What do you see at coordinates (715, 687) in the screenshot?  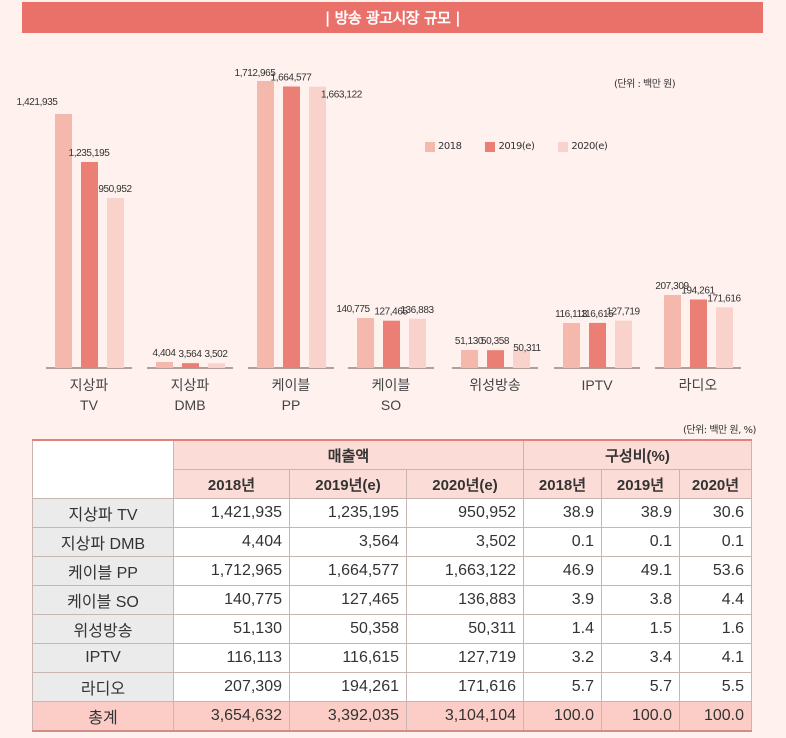 I see `table-cell: 5.5` at bounding box center [715, 687].